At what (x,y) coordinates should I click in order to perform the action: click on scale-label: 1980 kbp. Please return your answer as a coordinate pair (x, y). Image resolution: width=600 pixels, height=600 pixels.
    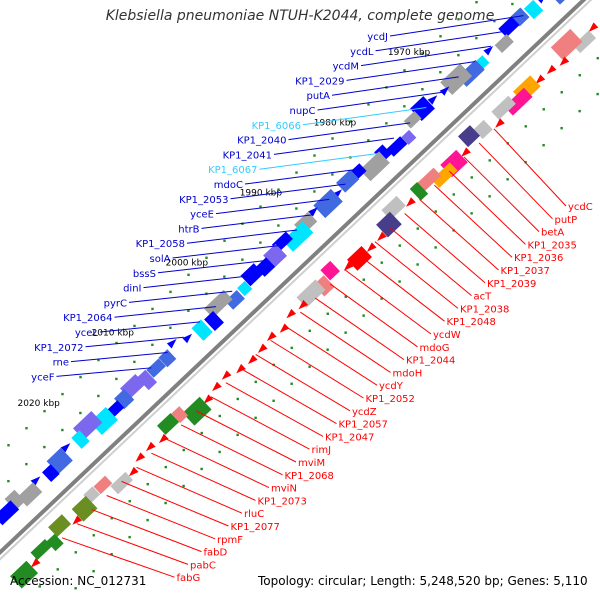
    Looking at the image, I should click on (335, 123).